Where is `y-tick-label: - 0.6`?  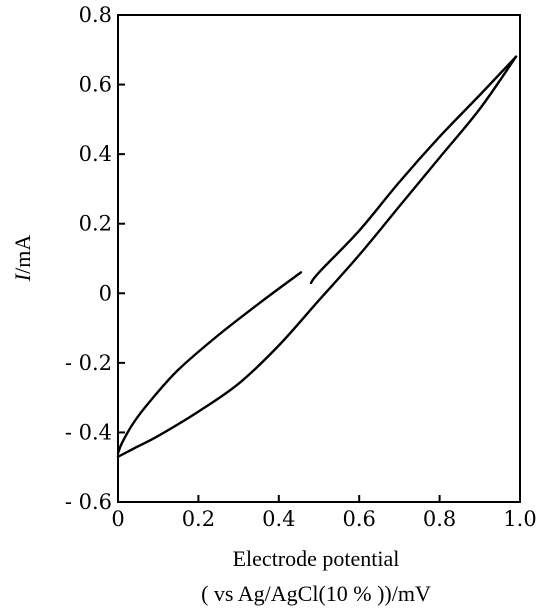
y-tick-label: - 0.6 is located at coordinates (88, 502).